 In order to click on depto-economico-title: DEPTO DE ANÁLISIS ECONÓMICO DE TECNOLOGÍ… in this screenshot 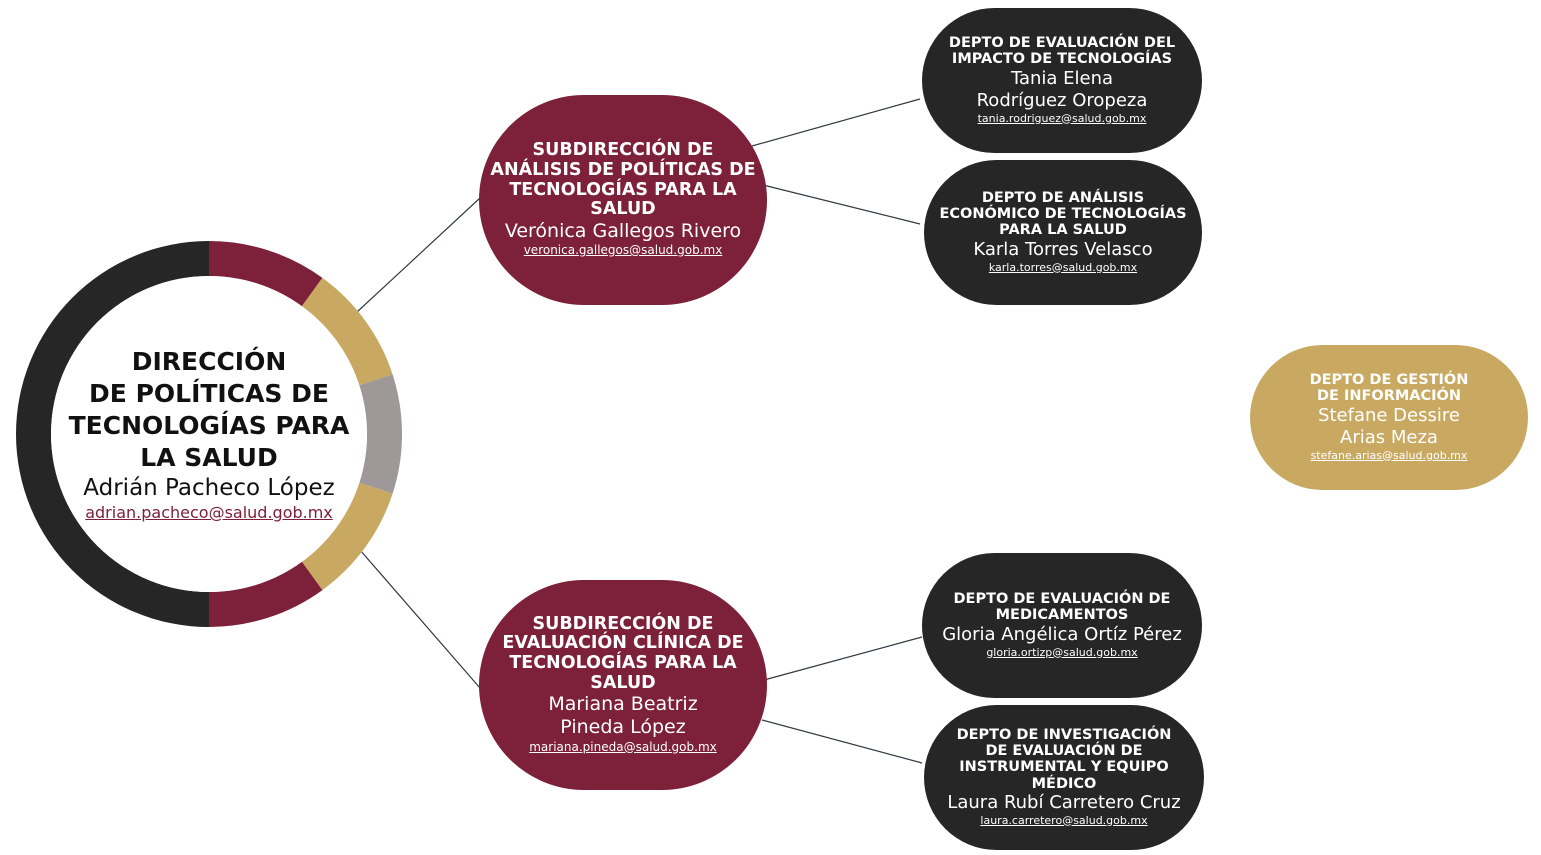, I will do `click(1063, 214)`.